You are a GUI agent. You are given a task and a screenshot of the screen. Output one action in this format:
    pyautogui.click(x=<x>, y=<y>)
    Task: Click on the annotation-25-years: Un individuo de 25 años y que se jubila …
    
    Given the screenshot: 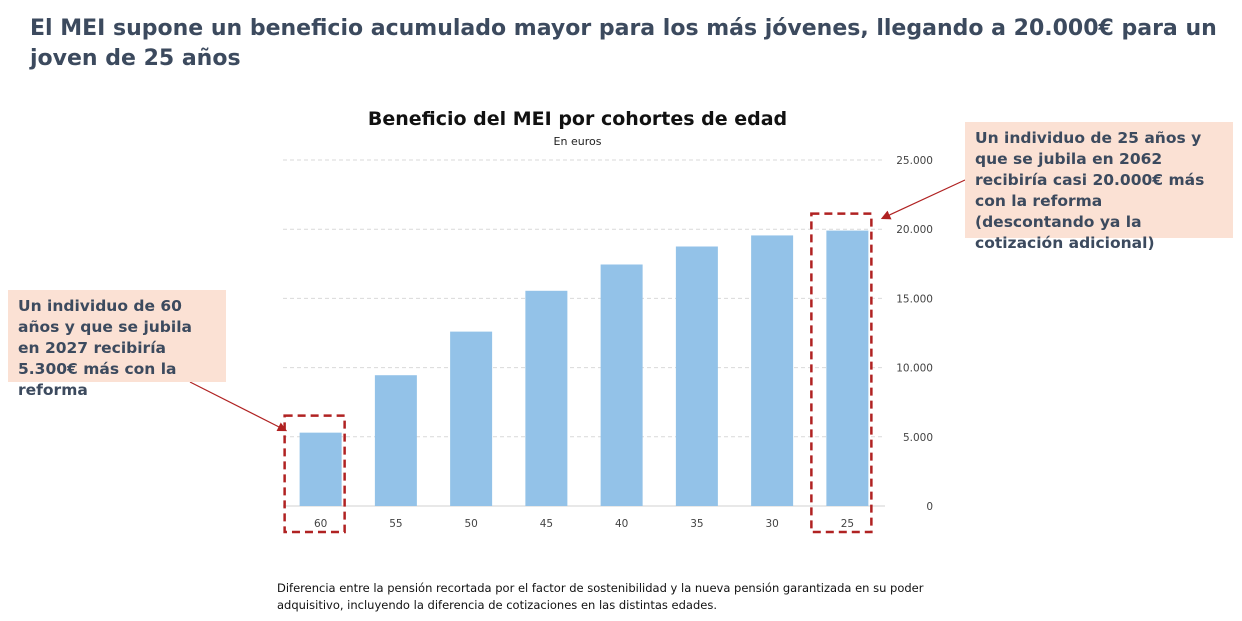 What is the action you would take?
    pyautogui.click(x=1099, y=187)
    